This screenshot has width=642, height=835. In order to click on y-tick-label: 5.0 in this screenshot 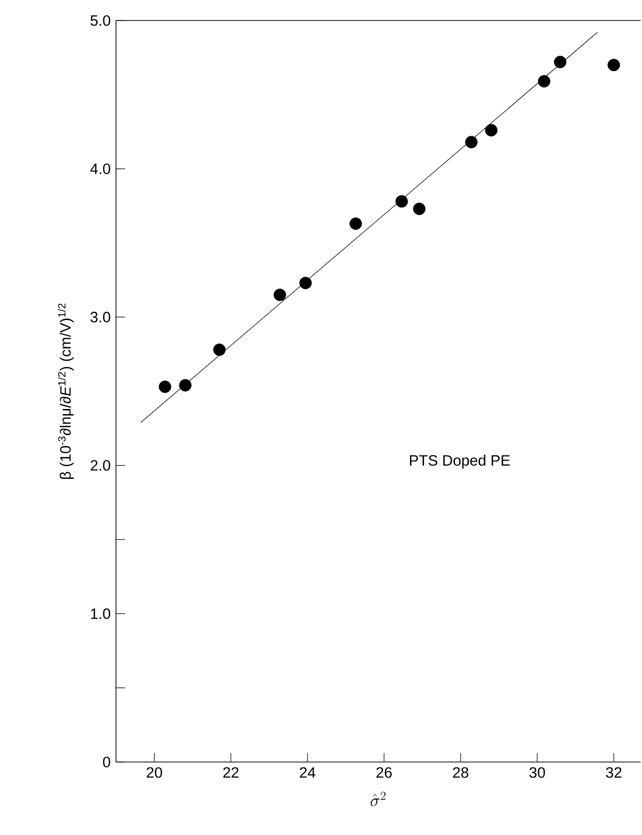, I will do `click(100, 20)`.